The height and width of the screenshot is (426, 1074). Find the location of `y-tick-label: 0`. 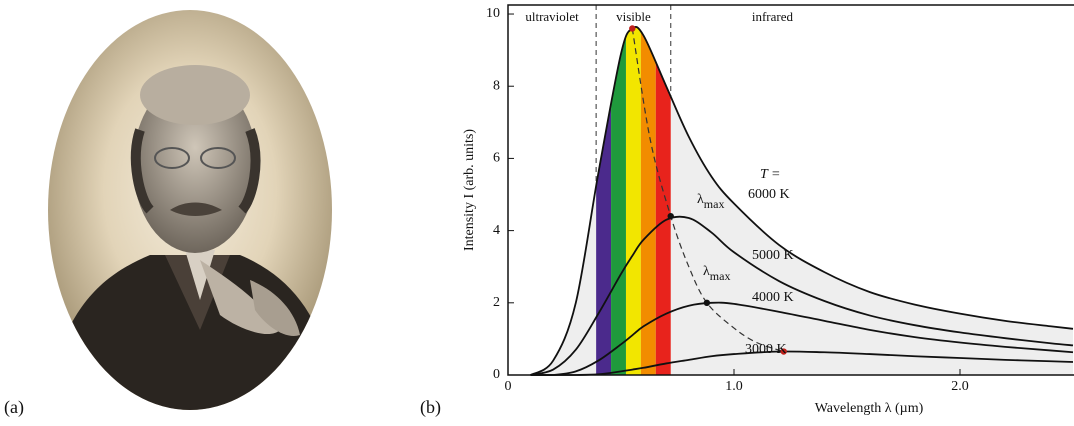

y-tick-label: 0 is located at coordinates (496, 374).